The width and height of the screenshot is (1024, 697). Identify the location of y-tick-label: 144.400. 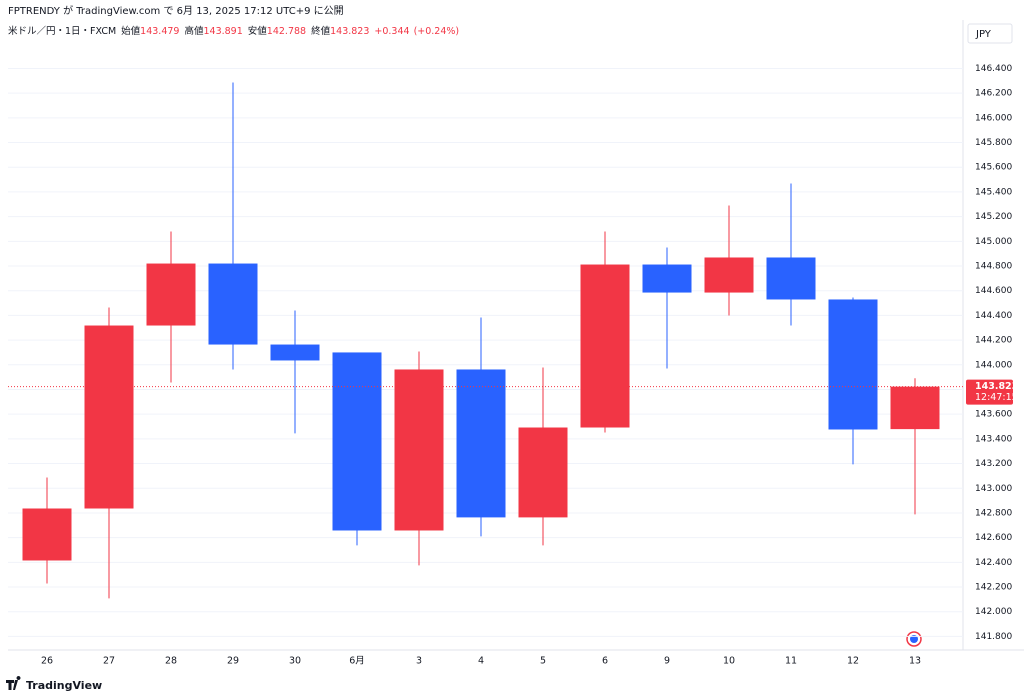
(993, 316).